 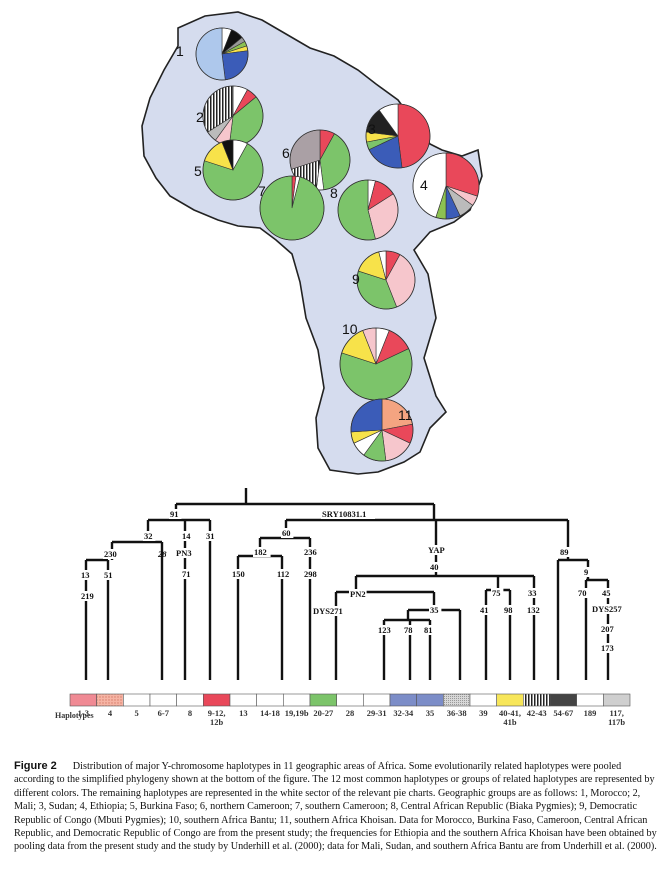 What do you see at coordinates (434, 610) in the screenshot?
I see `tree-node-label: 35` at bounding box center [434, 610].